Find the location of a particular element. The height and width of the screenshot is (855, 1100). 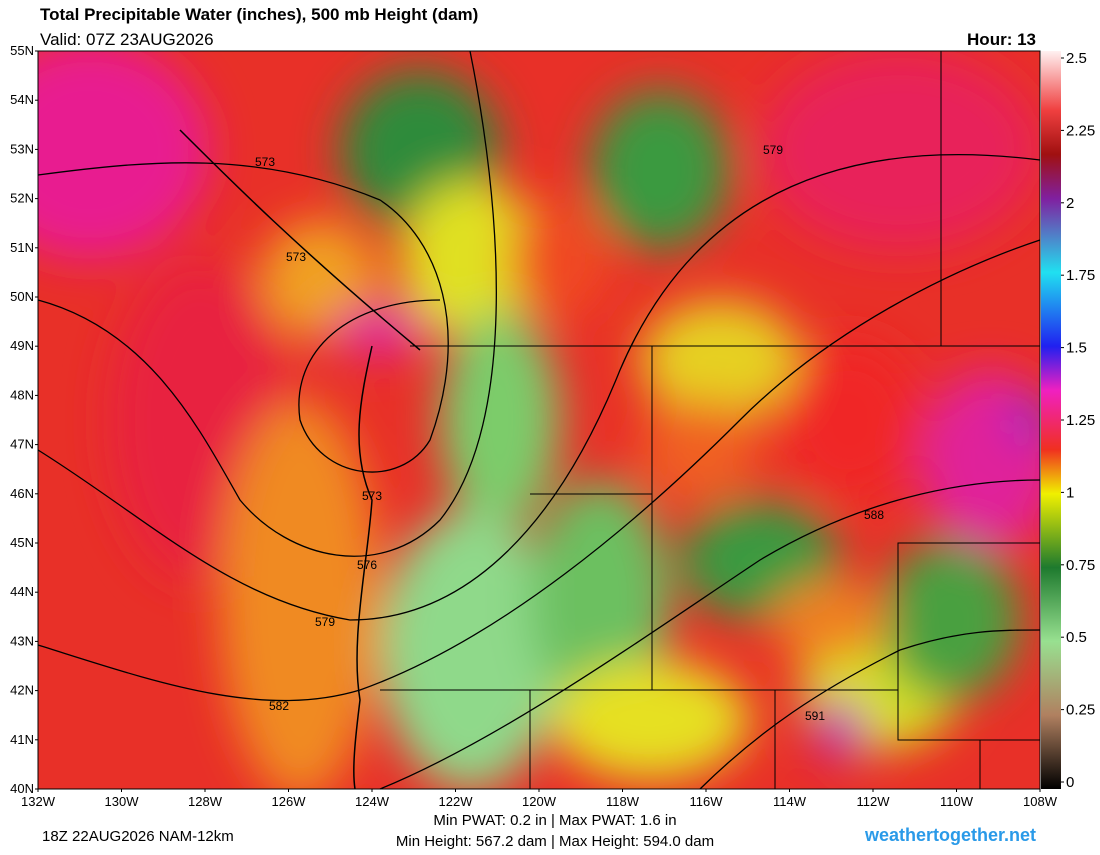

colorbar-label: 1.5 is located at coordinates (1076, 348).